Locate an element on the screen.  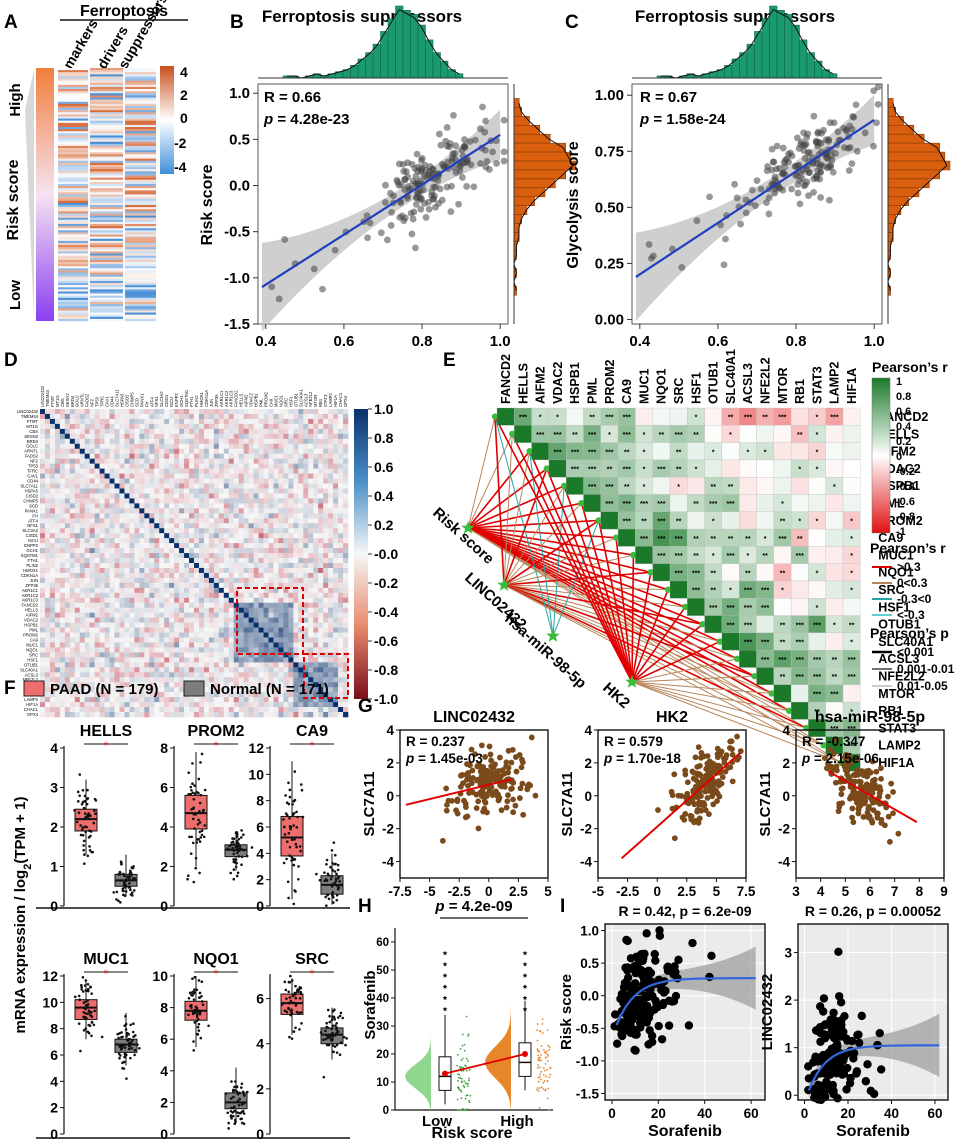
panel-c-ytick-label: 0.25 is located at coordinates (609, 263).